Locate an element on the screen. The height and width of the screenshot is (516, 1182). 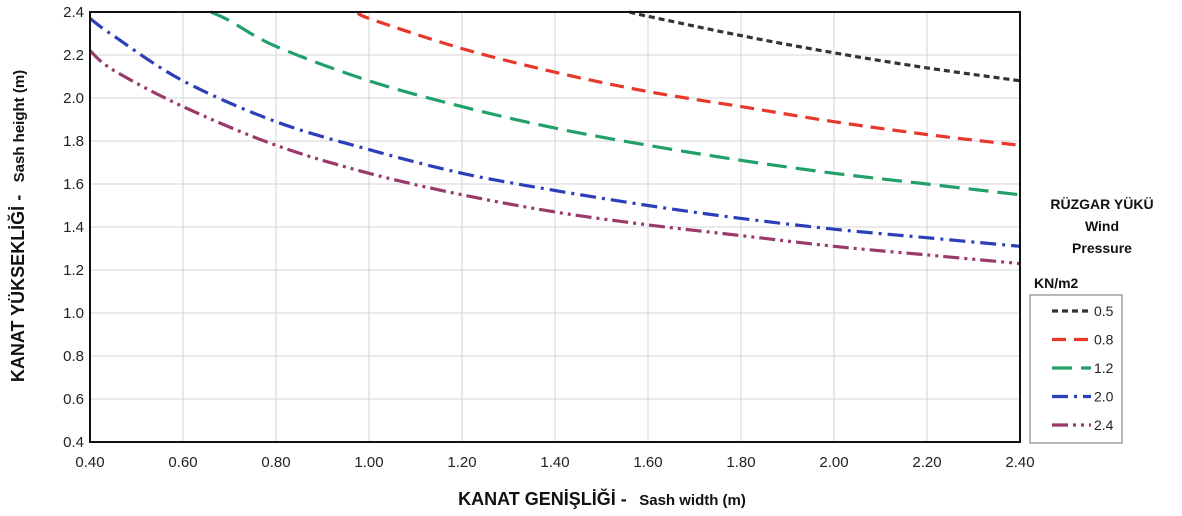
x-axis-title: KANAT GENİŞLİĞİ - Sash width (m) is located at coordinates (602, 498).